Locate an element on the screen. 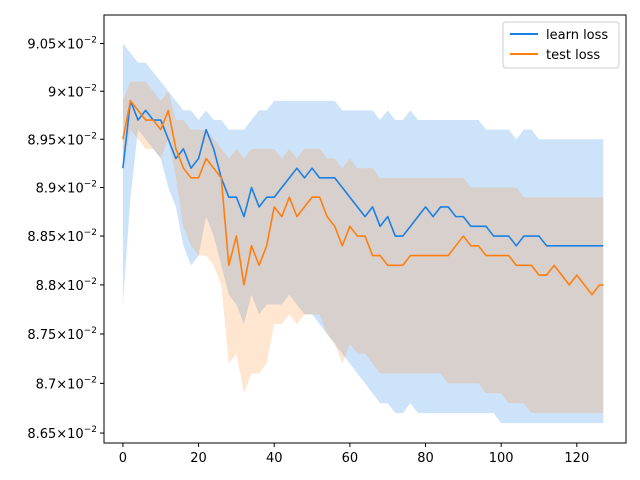 The width and height of the screenshot is (640, 480). x-tick-label: 60 is located at coordinates (350, 458).